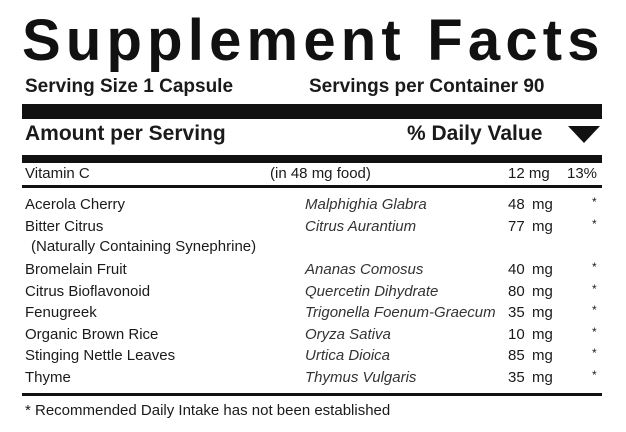 The width and height of the screenshot is (626, 432). Describe the element at coordinates (364, 269) in the screenshot. I see `ingredient-latin-name: Ananas Comosus` at that location.